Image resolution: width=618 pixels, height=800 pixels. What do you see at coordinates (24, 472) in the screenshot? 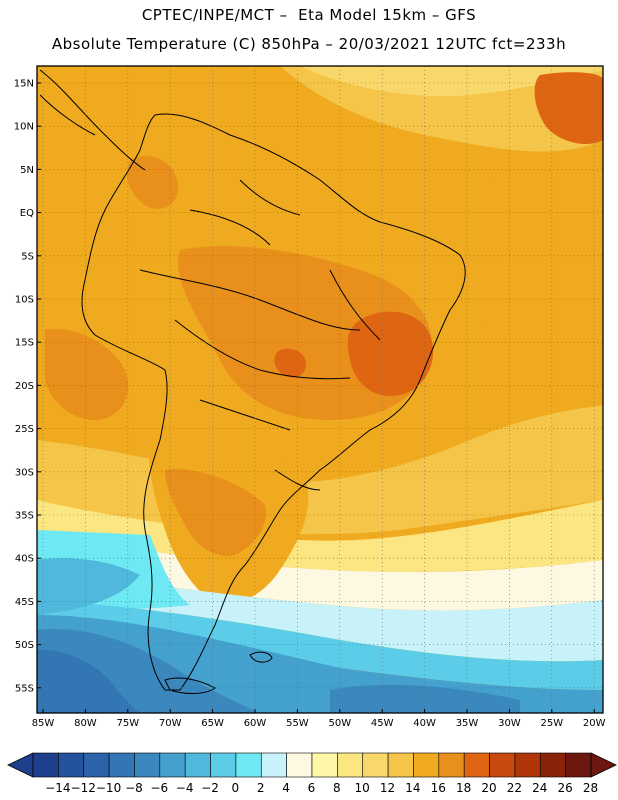
I see `lat-tick-label: 30S` at bounding box center [24, 472].